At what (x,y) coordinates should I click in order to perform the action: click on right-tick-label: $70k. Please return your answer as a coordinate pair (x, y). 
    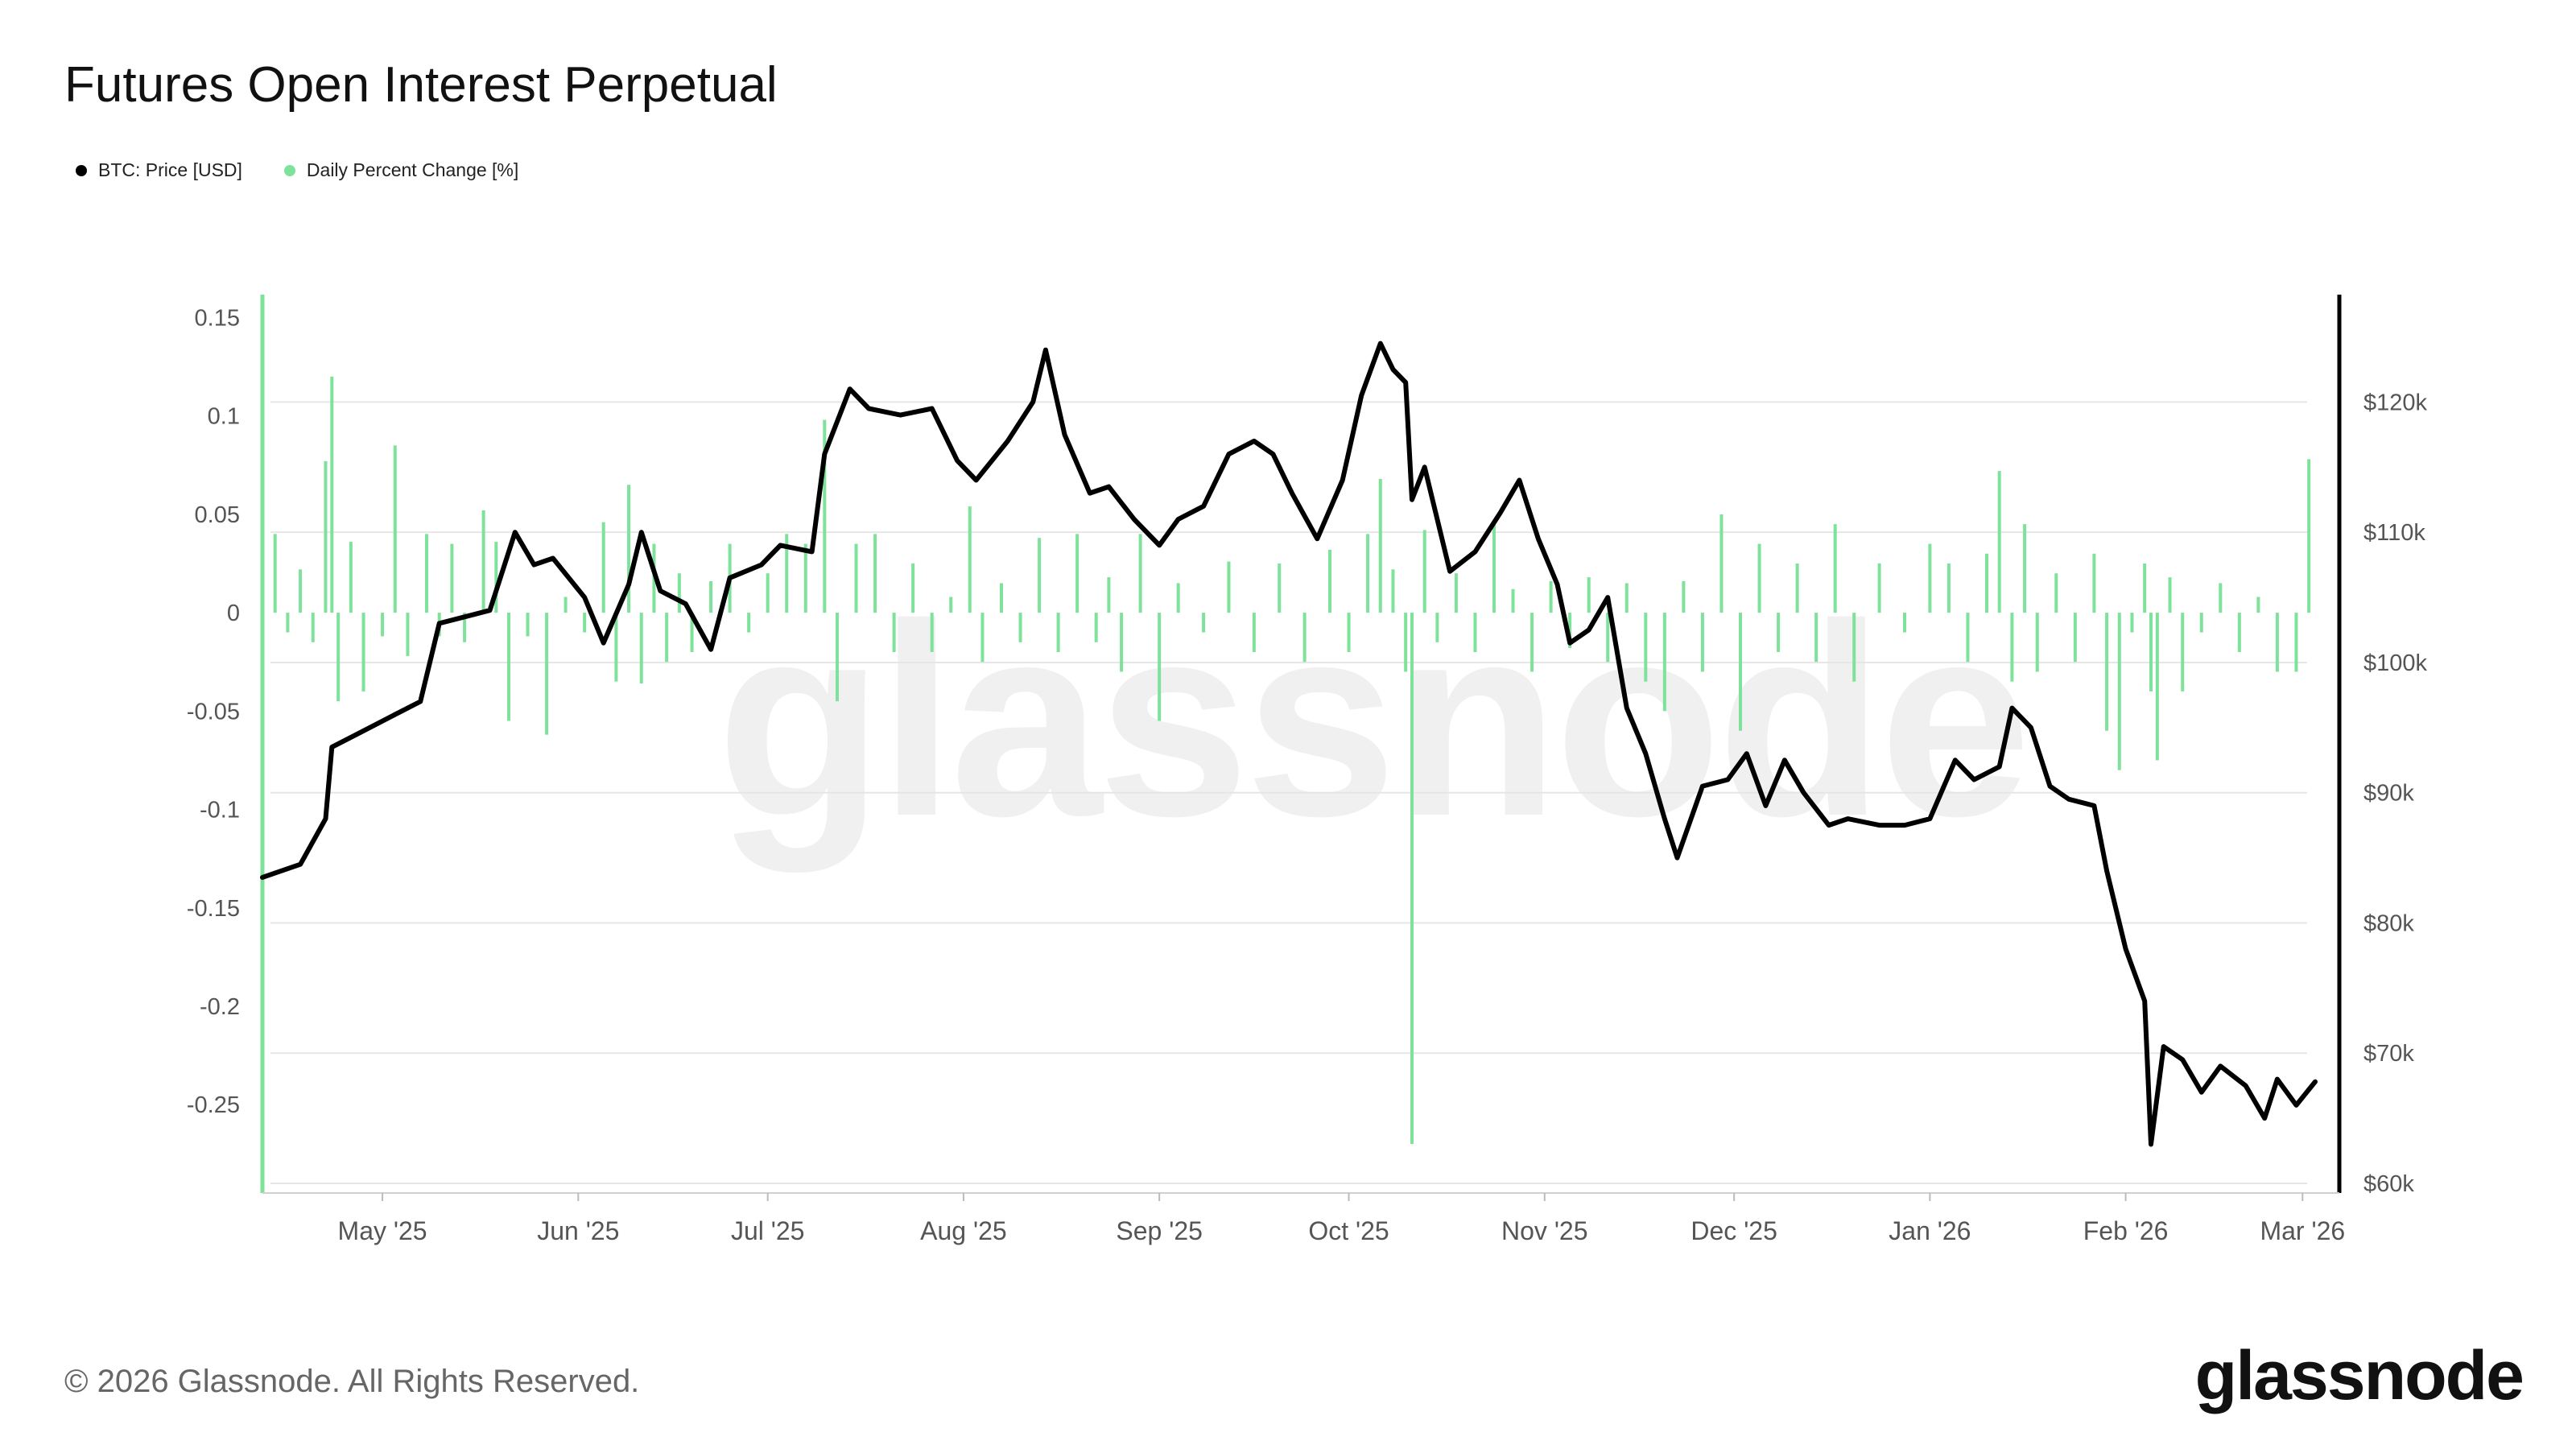
    Looking at the image, I should click on (2388, 1054).